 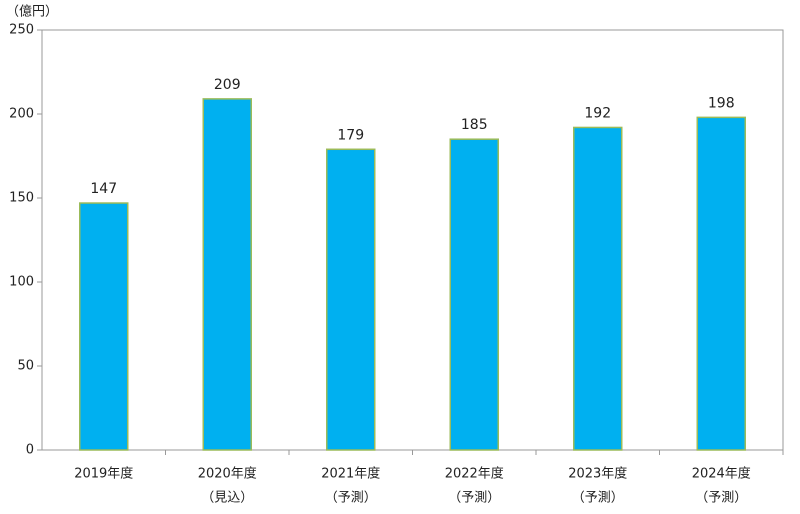 What do you see at coordinates (721, 103) in the screenshot?
I see `data-label: 198` at bounding box center [721, 103].